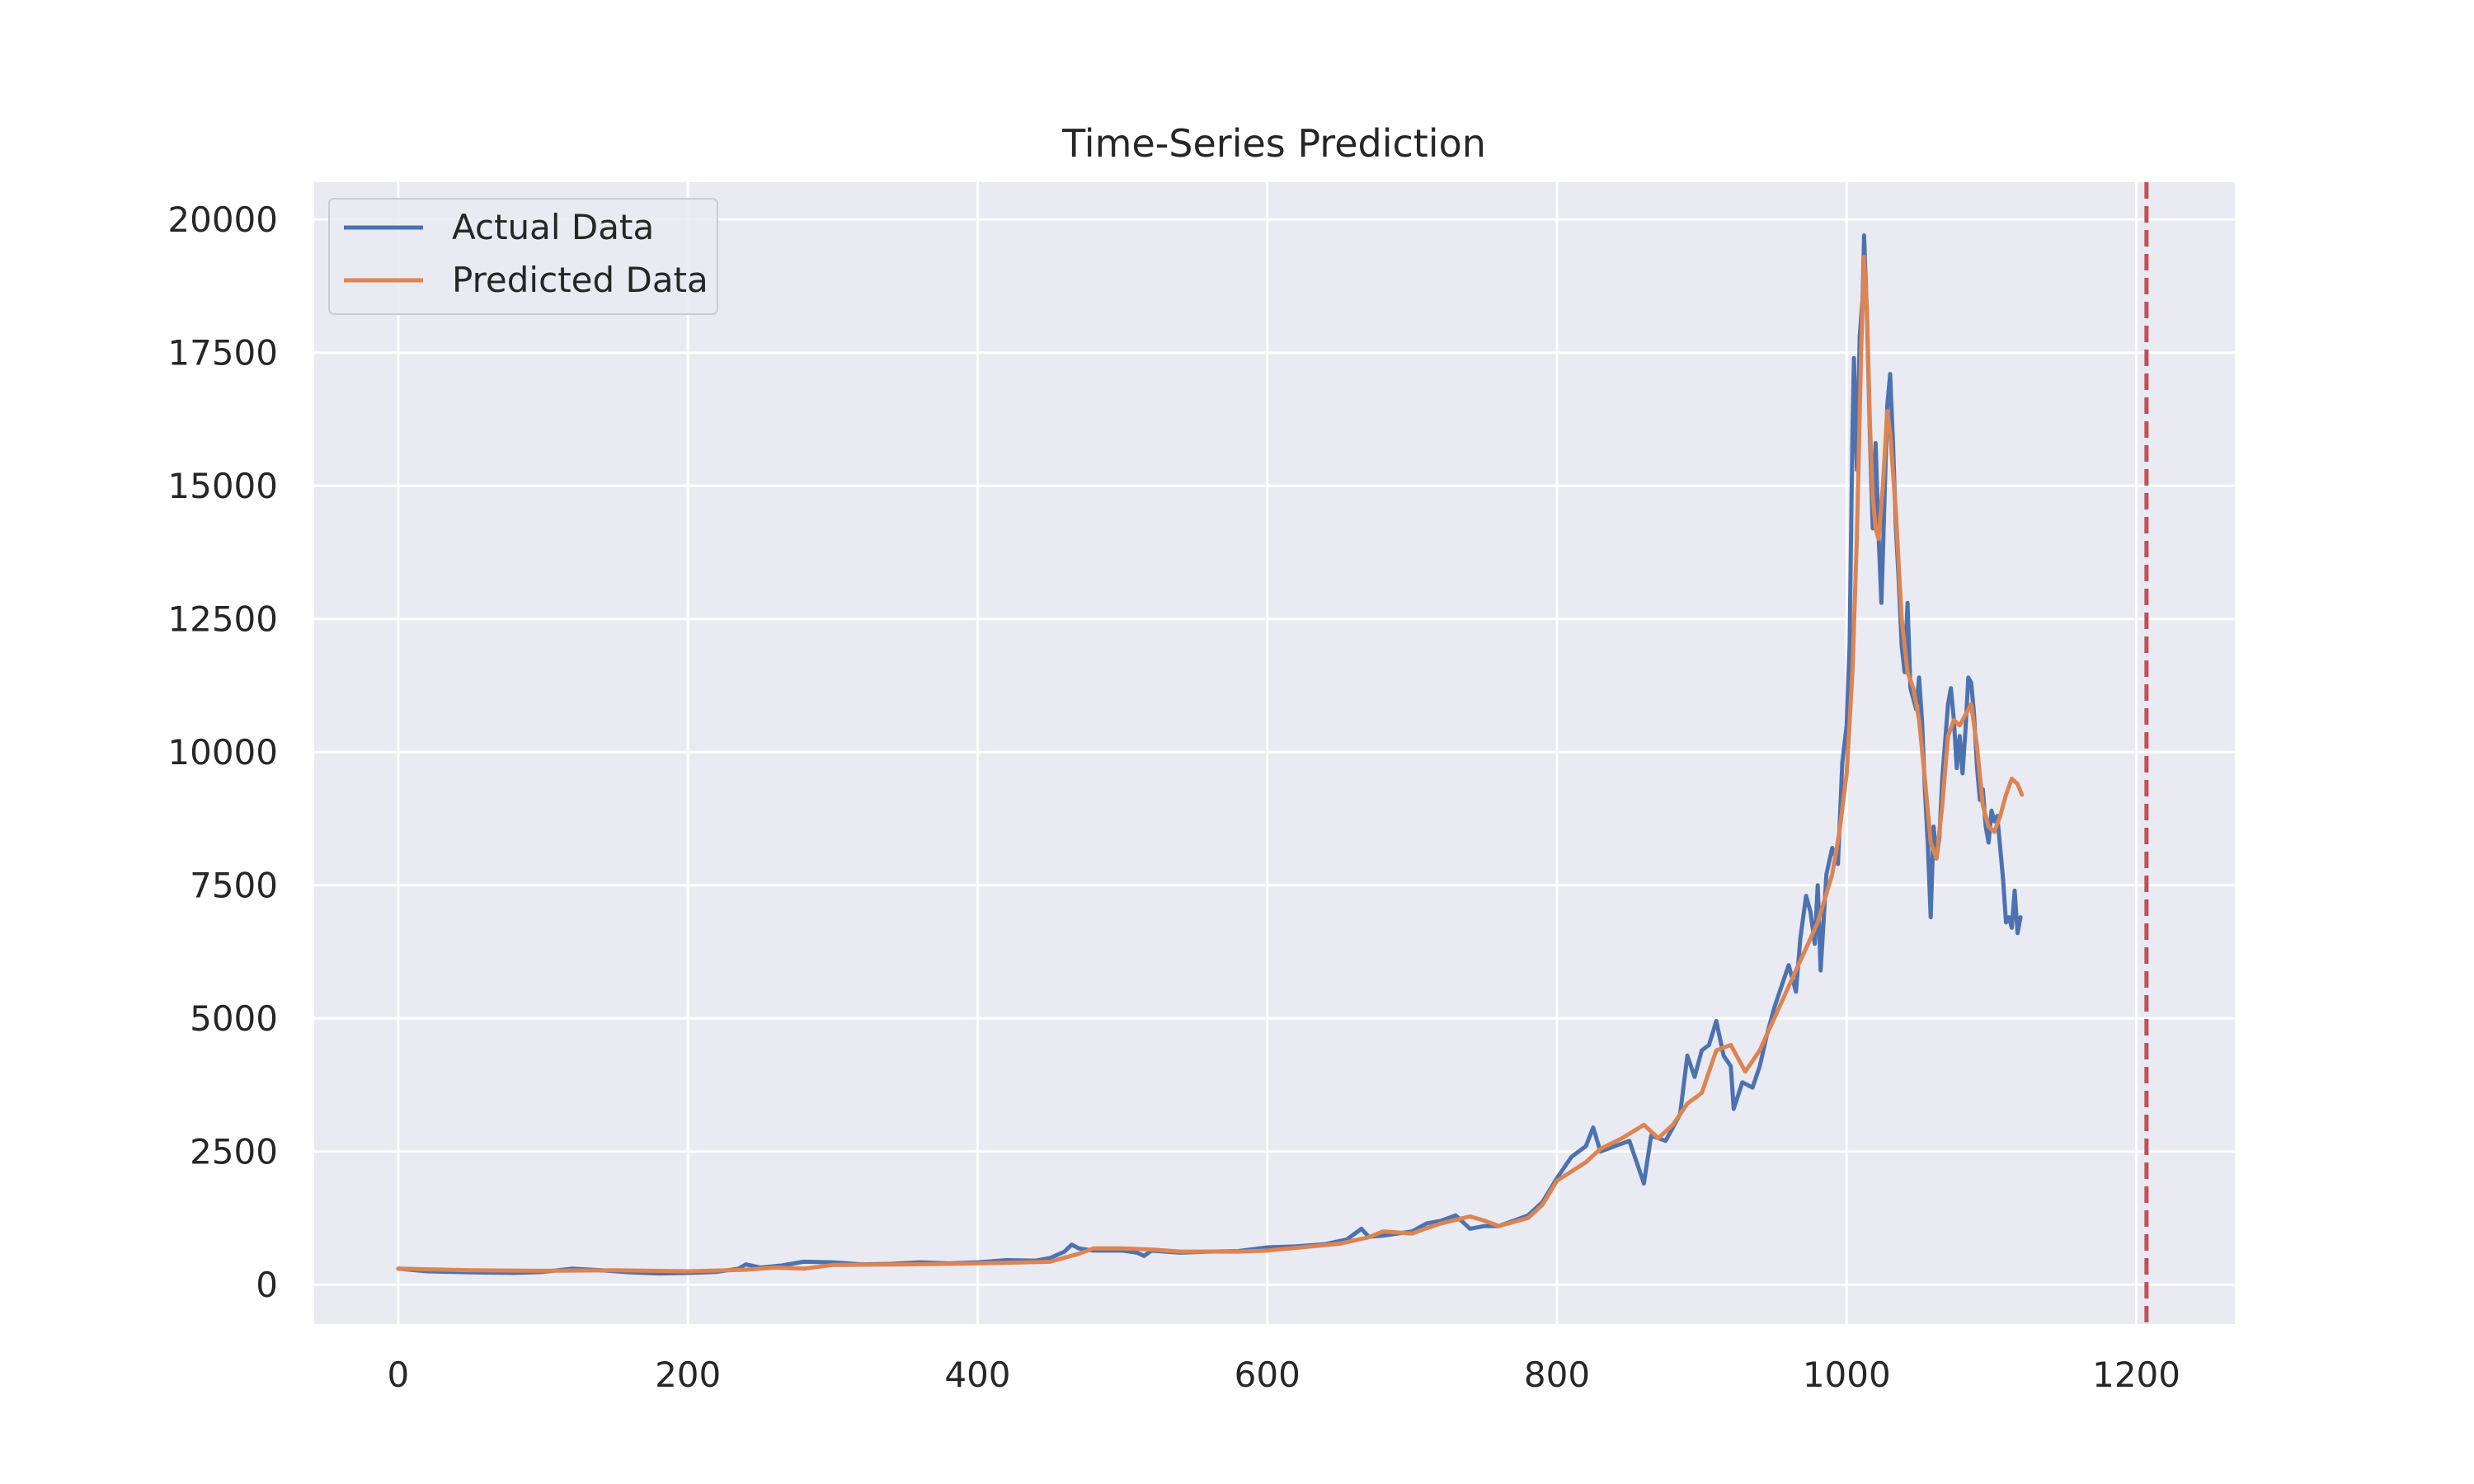 Image resolution: width=2474 pixels, height=1484 pixels. I want to click on x-tick-label: 0, so click(399, 1375).